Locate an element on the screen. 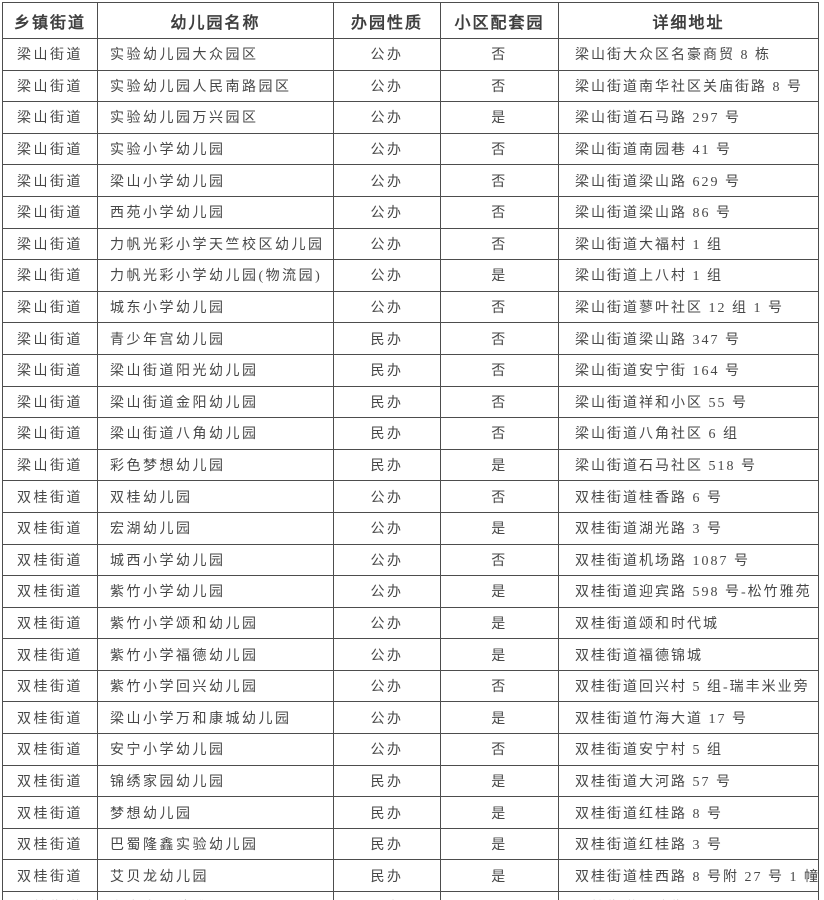 The width and height of the screenshot is (824, 900). cell-kindergarten-name: 紫竹小学幼儿园 is located at coordinates (215, 591).